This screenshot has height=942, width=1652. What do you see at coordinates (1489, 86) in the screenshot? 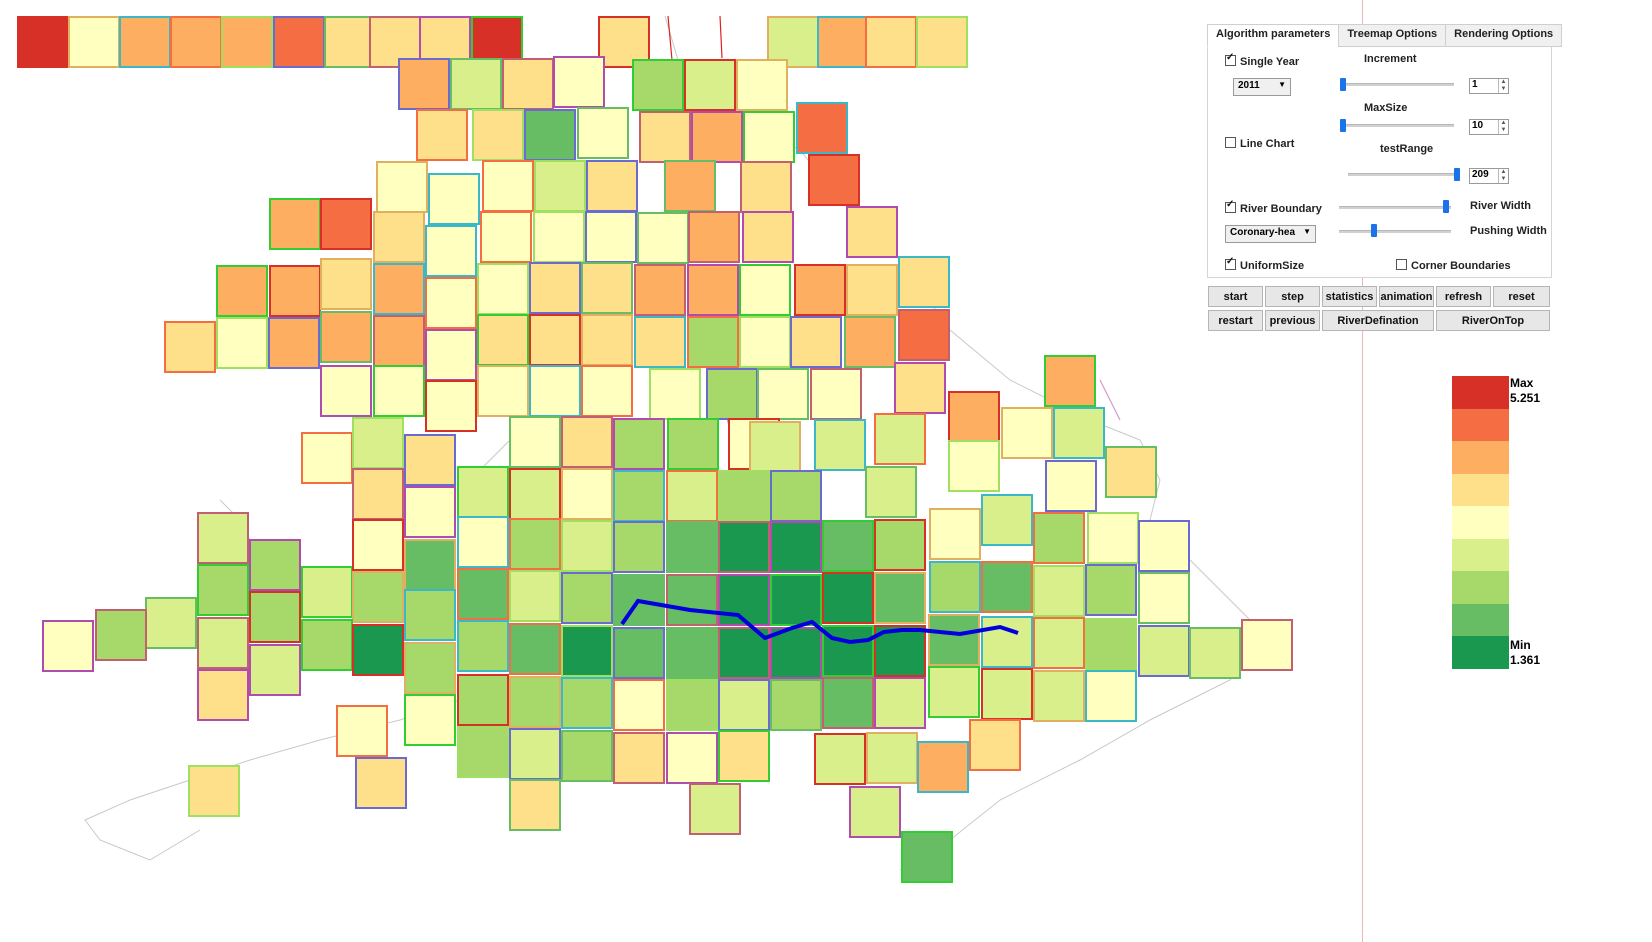
I see `increment-stepper: 1 ▲ ▼` at bounding box center [1489, 86].